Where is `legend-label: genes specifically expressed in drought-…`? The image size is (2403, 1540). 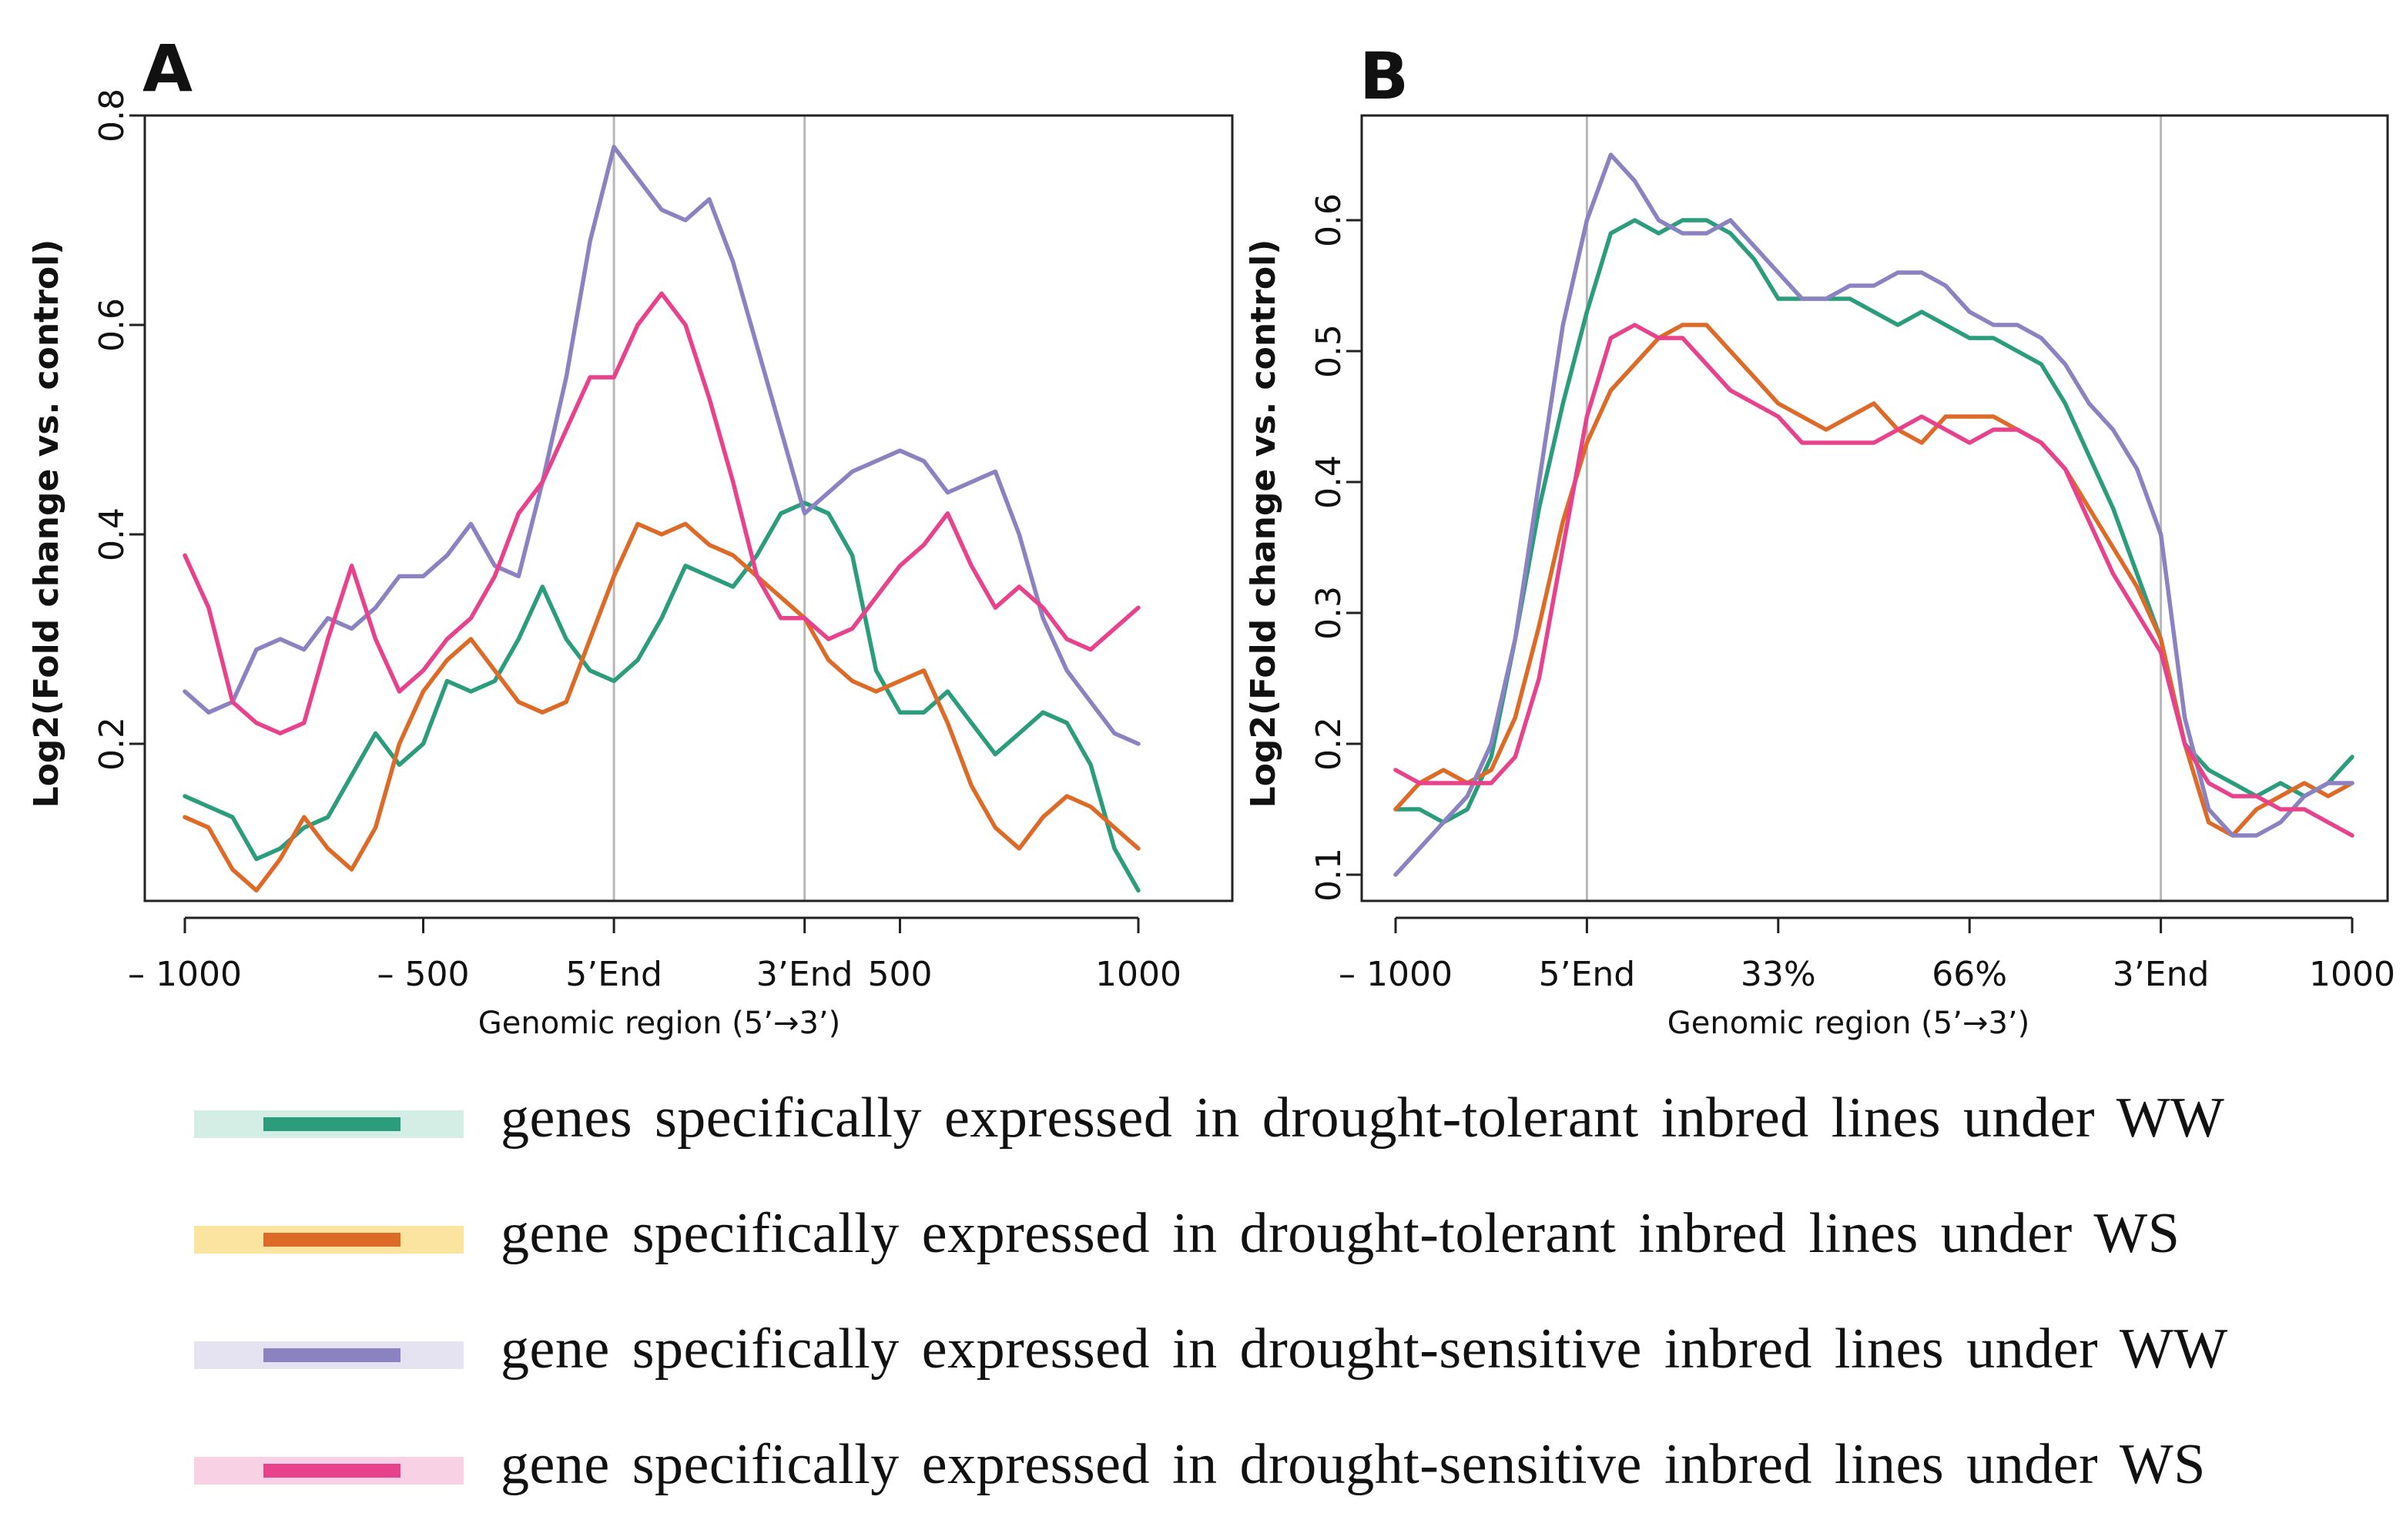 legend-label: genes specifically expressed in drought-… is located at coordinates (1363, 1118).